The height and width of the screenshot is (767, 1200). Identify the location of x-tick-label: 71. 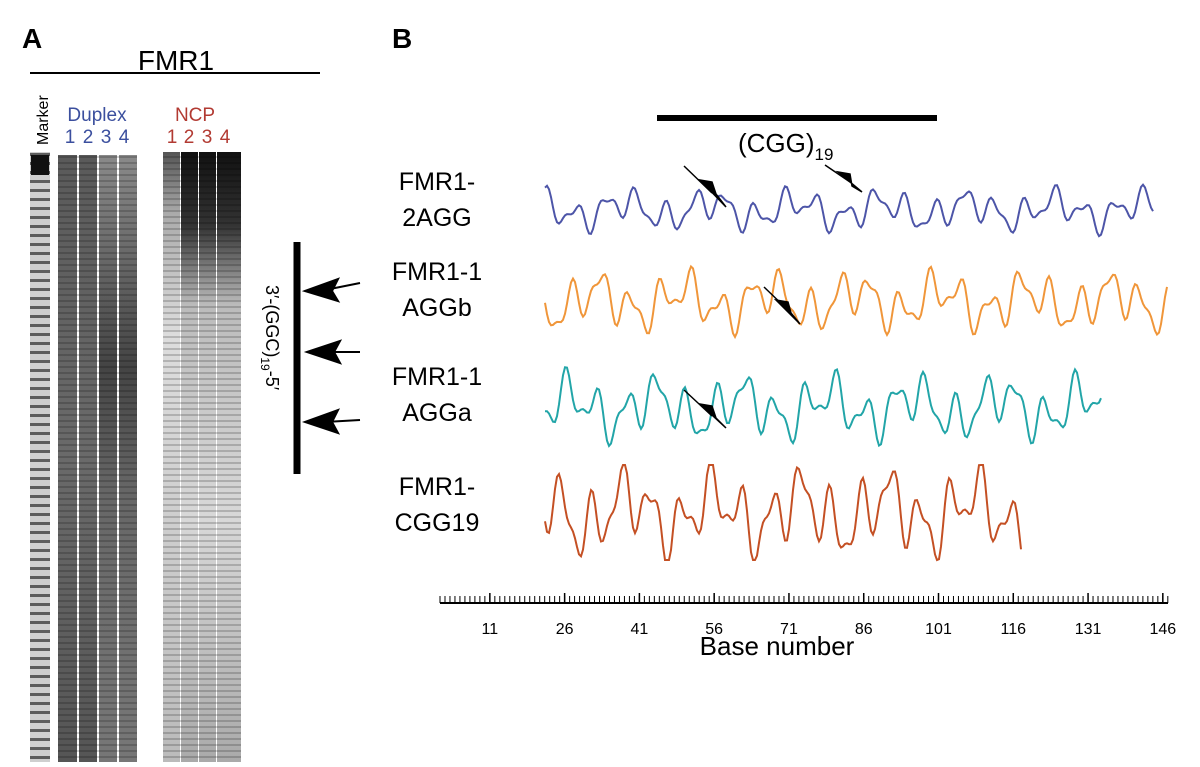
(789, 629).